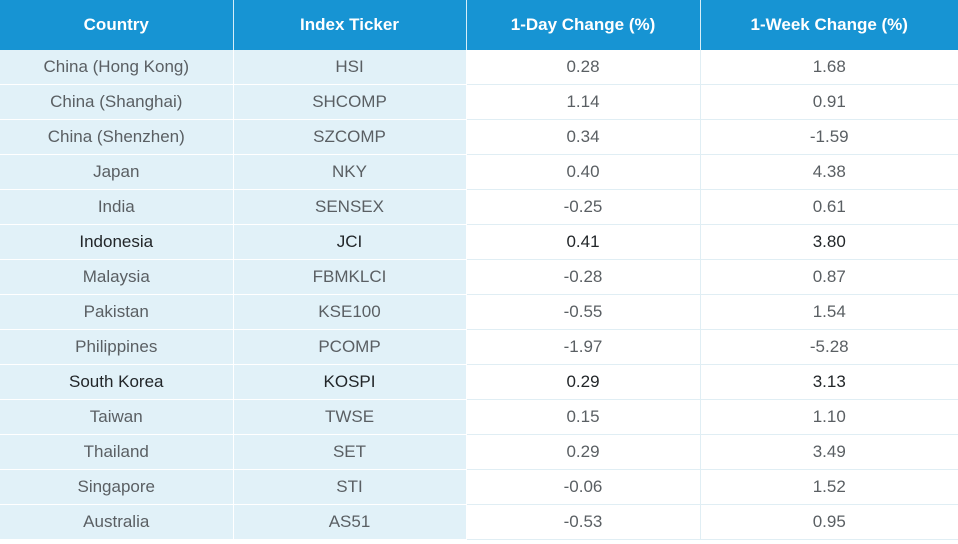 Image resolution: width=958 pixels, height=544 pixels. Describe the element at coordinates (829, 242) in the screenshot. I see `cell-1-week-change: 3.80` at that location.